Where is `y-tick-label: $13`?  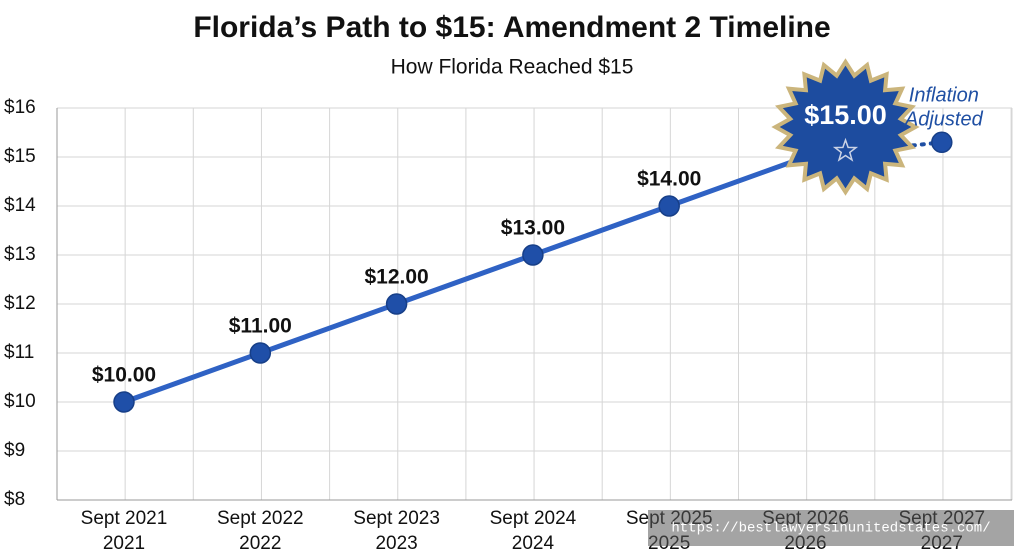
y-tick-label: $13 is located at coordinates (20, 254).